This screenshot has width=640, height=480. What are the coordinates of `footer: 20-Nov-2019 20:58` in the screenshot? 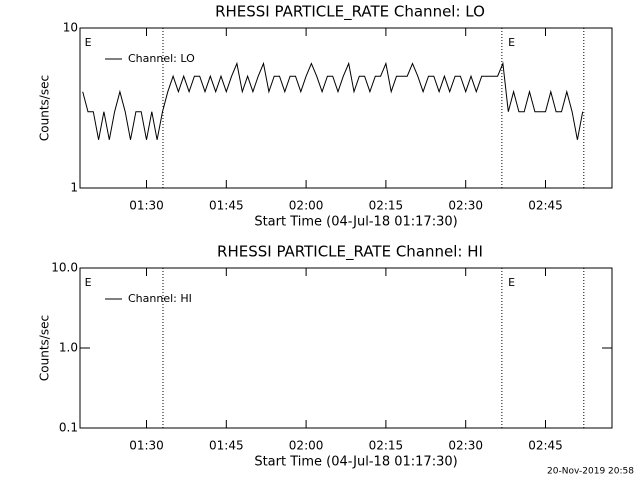 It's located at (590, 472).